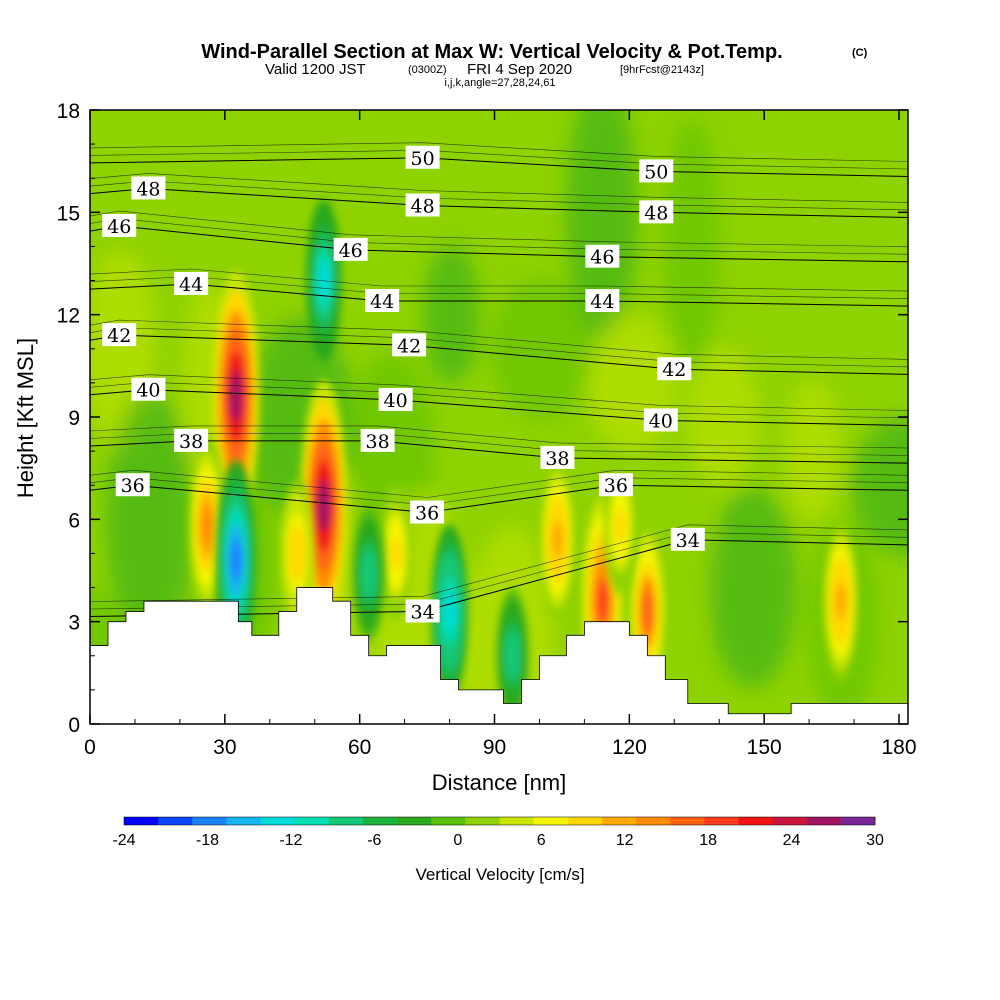 The image size is (1000, 1000). I want to click on colorbar-tick-label: -18, so click(207, 840).